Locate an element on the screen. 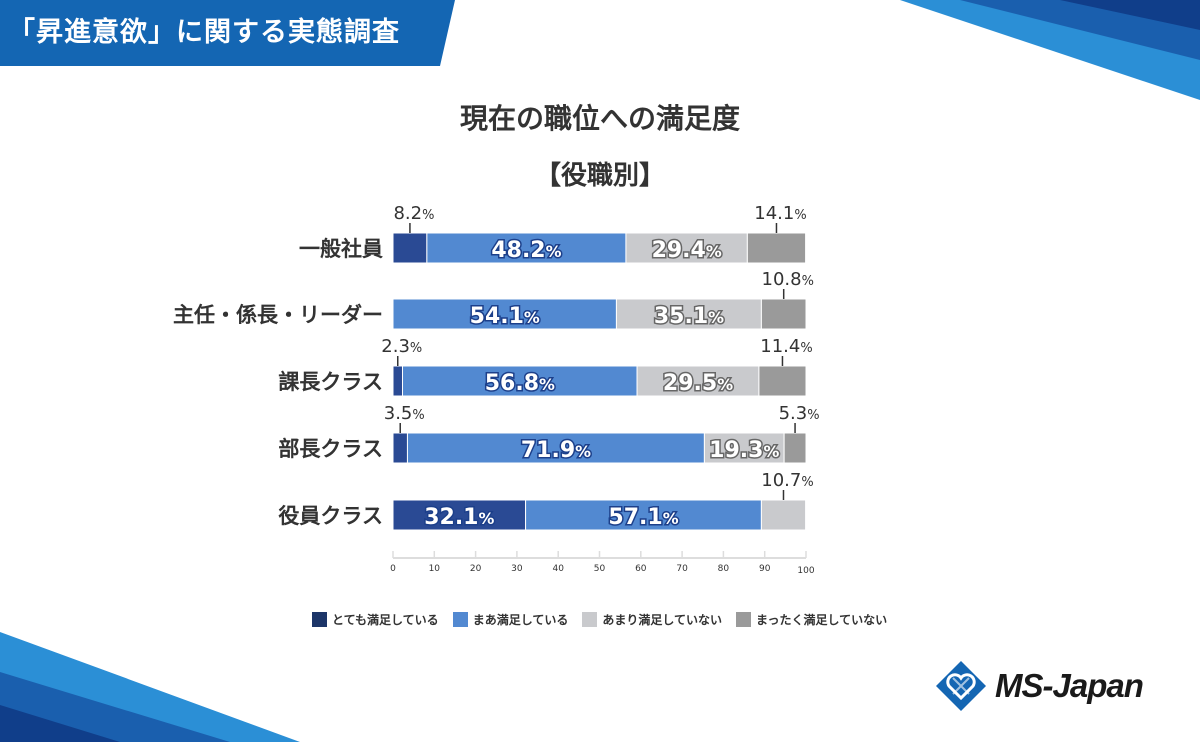 The width and height of the screenshot is (1200, 742). x-tick-label: 30 is located at coordinates (517, 569).